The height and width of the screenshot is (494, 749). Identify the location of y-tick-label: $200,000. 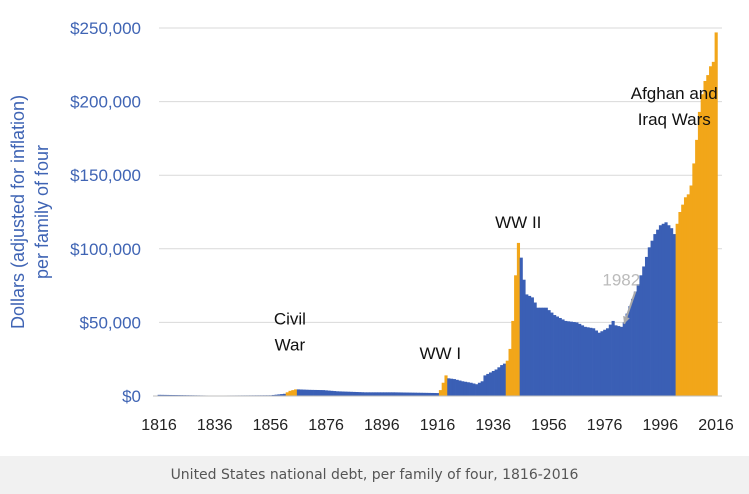
(105, 102).